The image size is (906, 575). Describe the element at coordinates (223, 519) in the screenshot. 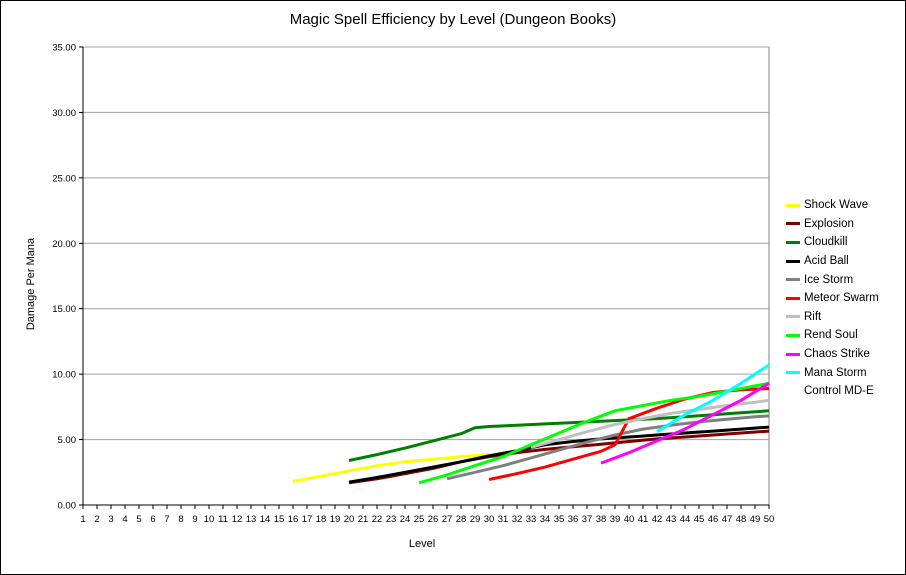

I see `x-tick-label: 11` at that location.